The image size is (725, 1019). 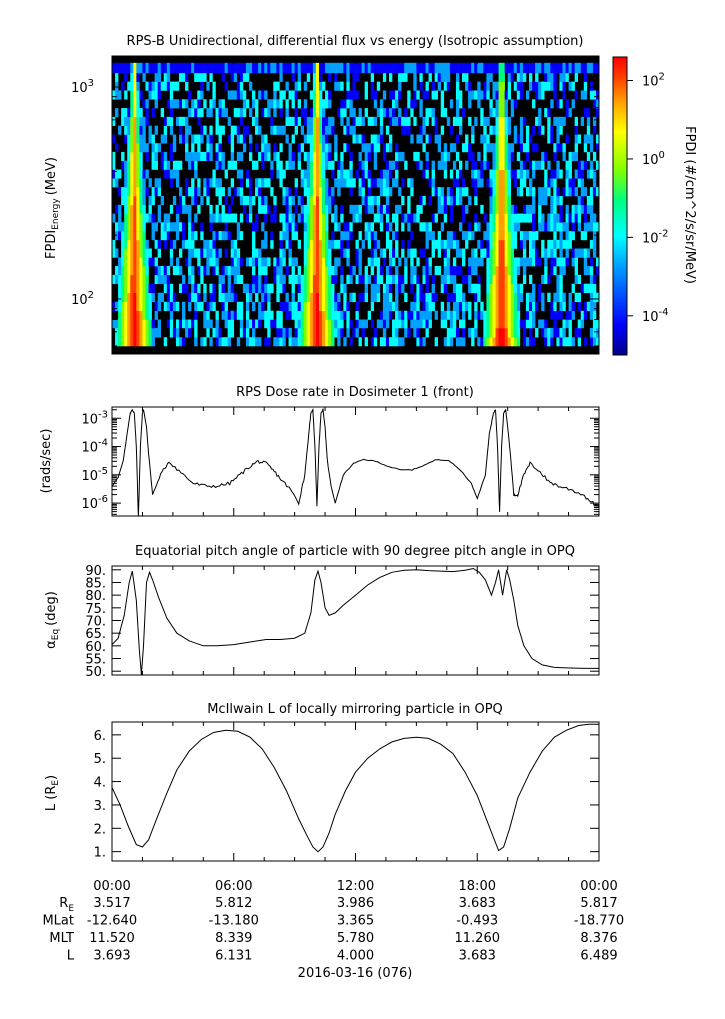 I want to click on ephemeris-value: 3.683, so click(x=477, y=903).